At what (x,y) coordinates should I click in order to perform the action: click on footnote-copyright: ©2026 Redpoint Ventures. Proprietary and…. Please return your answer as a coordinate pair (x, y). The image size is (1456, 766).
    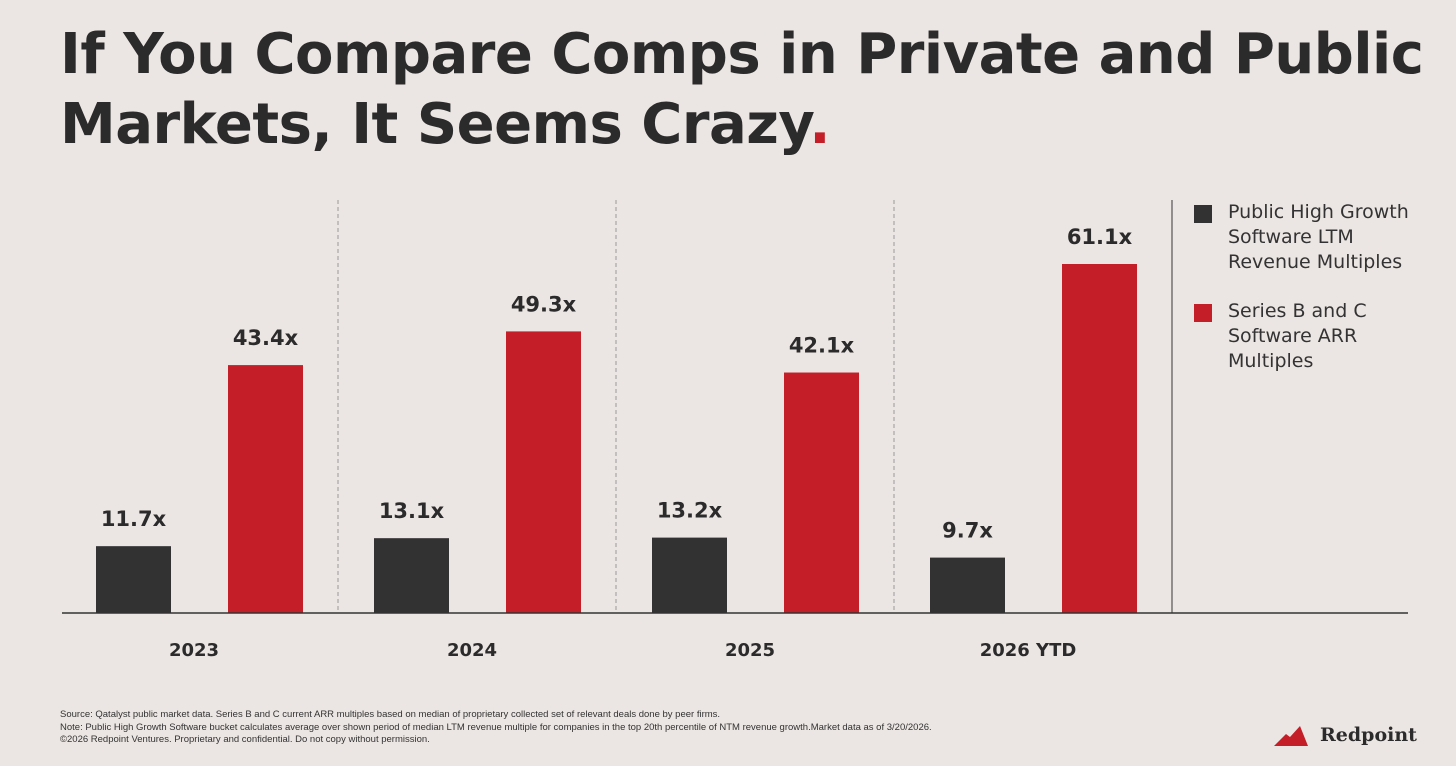
    Looking at the image, I should click on (245, 739).